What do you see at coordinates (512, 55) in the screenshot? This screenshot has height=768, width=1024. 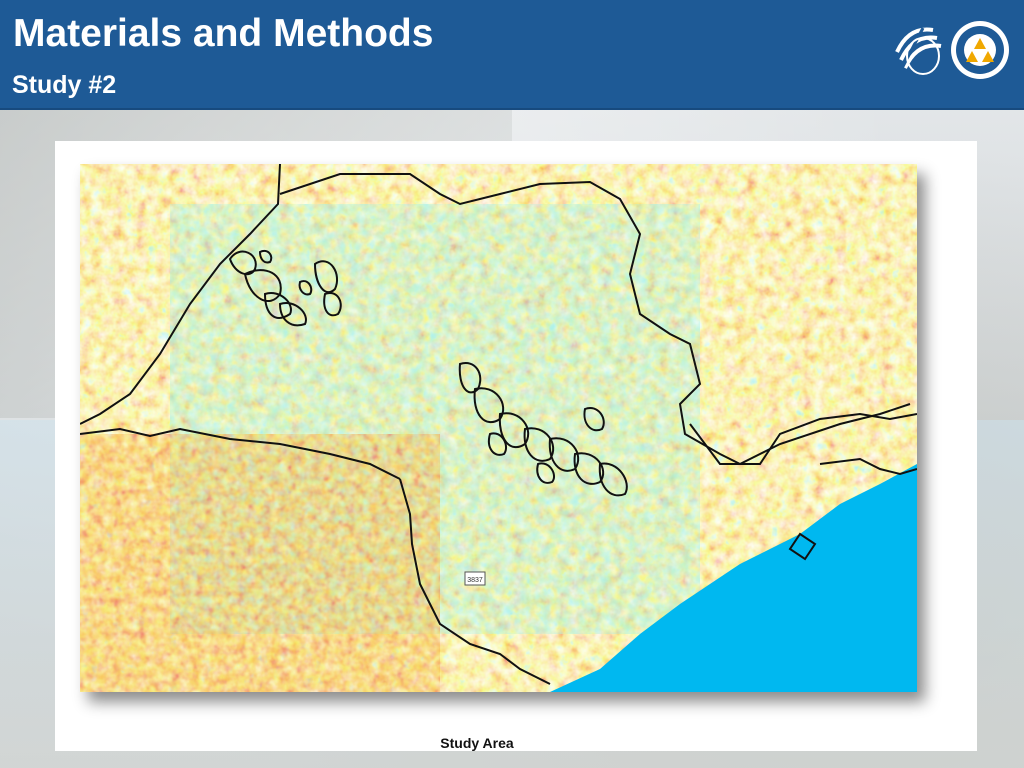 I see `slide-header: Materials and Methods Study #2` at bounding box center [512, 55].